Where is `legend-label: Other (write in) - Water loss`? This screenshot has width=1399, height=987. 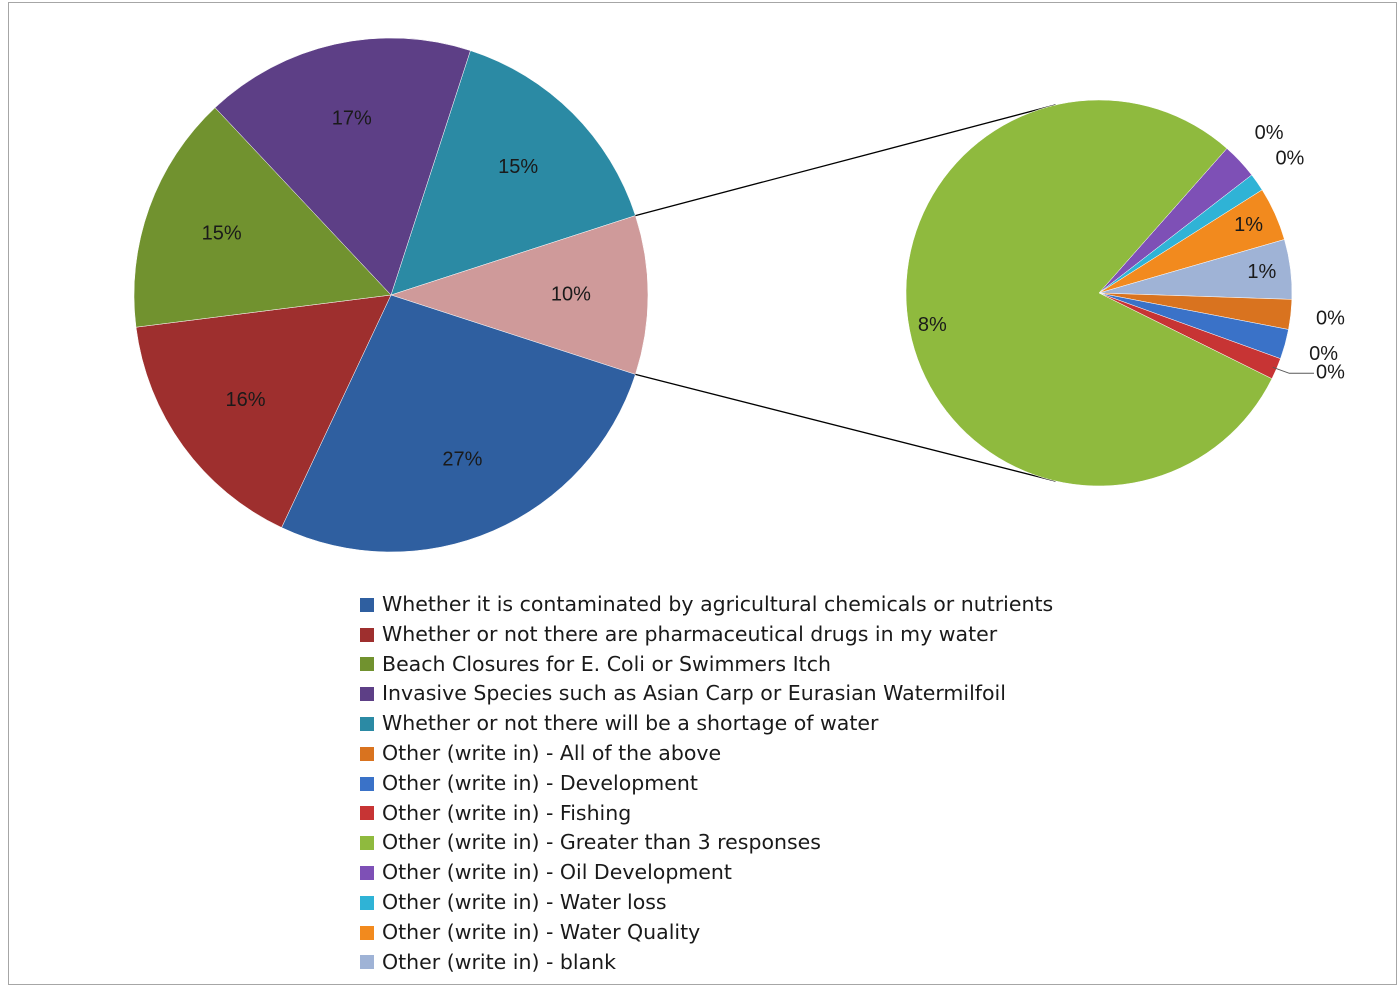
legend-label: Other (write in) - Water loss is located at coordinates (524, 901).